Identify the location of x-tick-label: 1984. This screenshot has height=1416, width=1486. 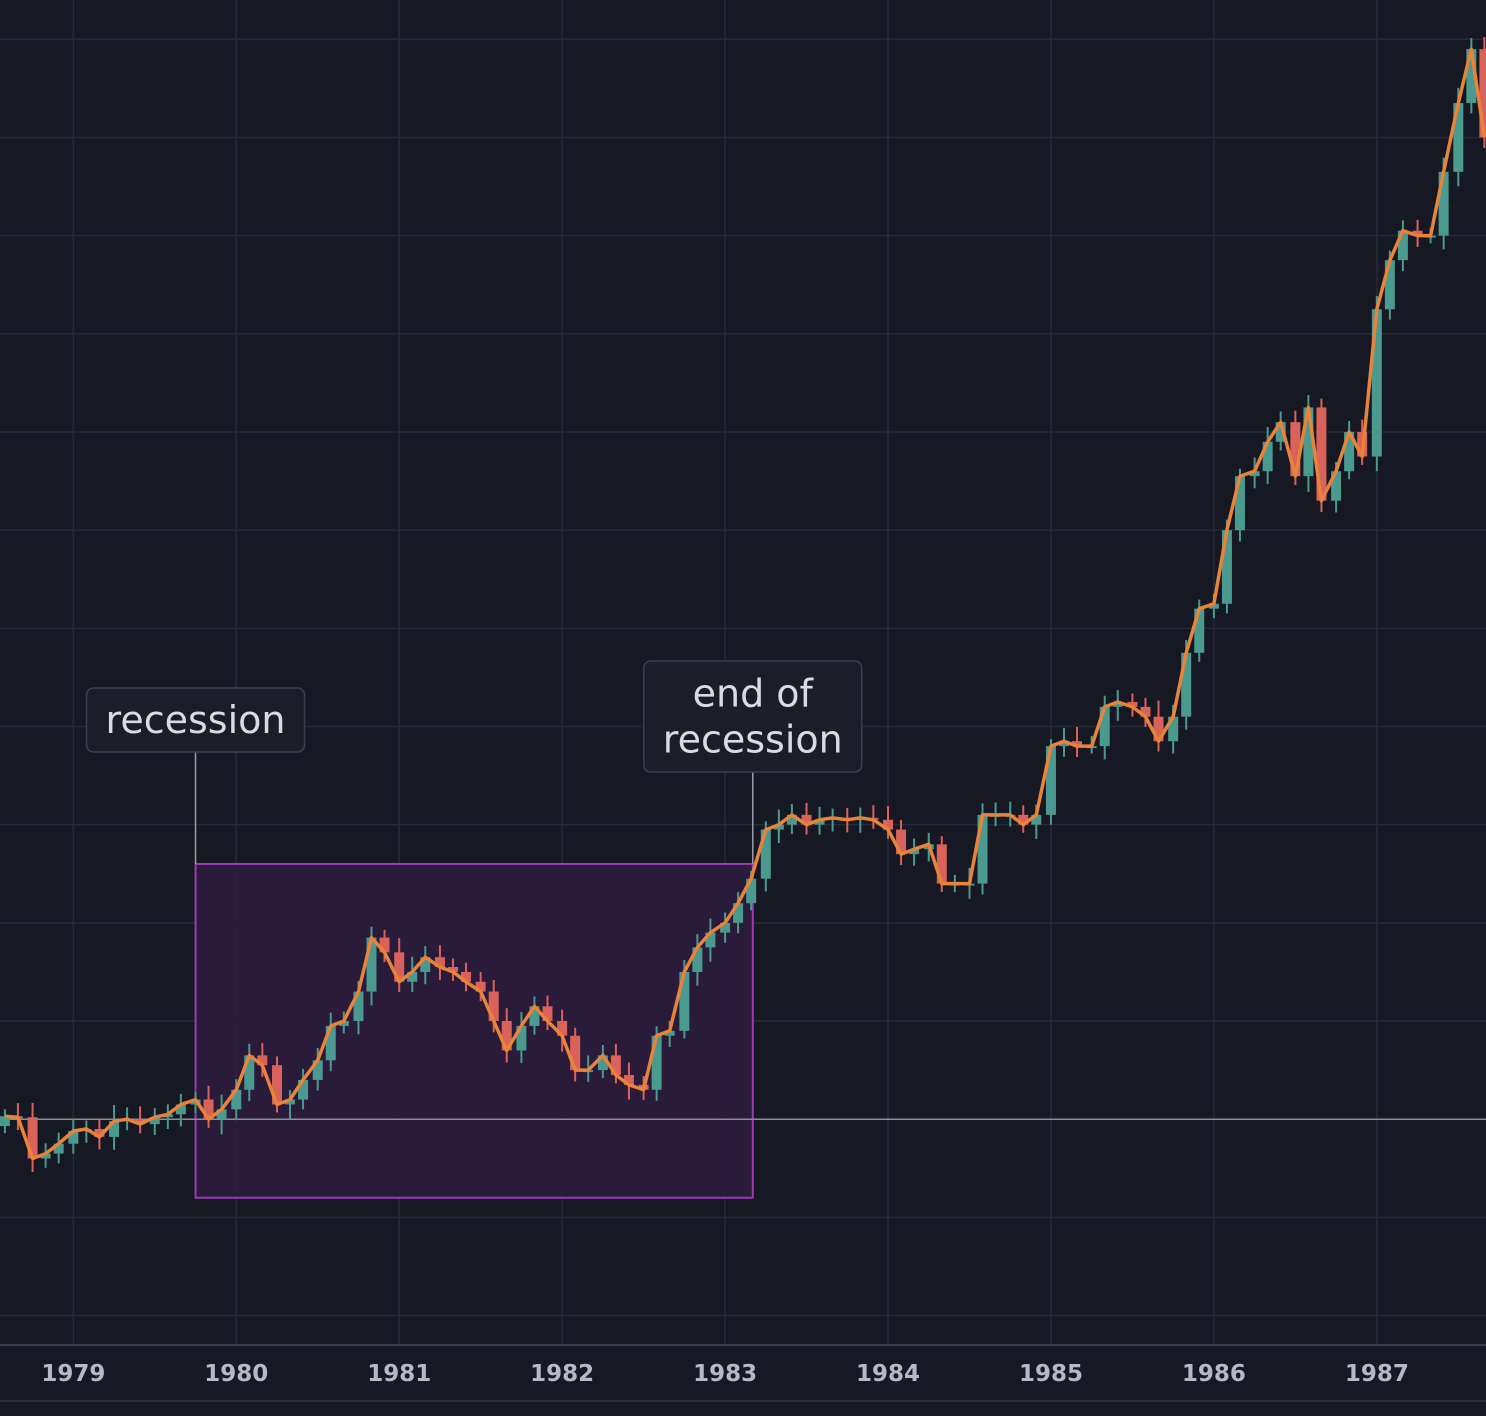
(888, 1374).